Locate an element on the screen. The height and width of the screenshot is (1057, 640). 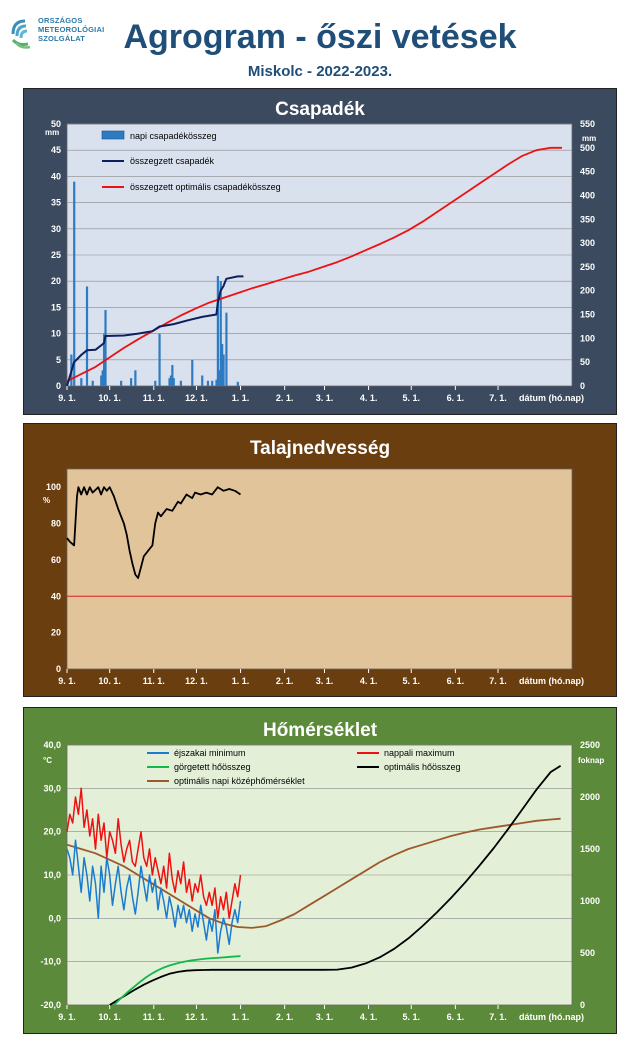
precip-y-left-tick-label: 40 is located at coordinates (56, 176).